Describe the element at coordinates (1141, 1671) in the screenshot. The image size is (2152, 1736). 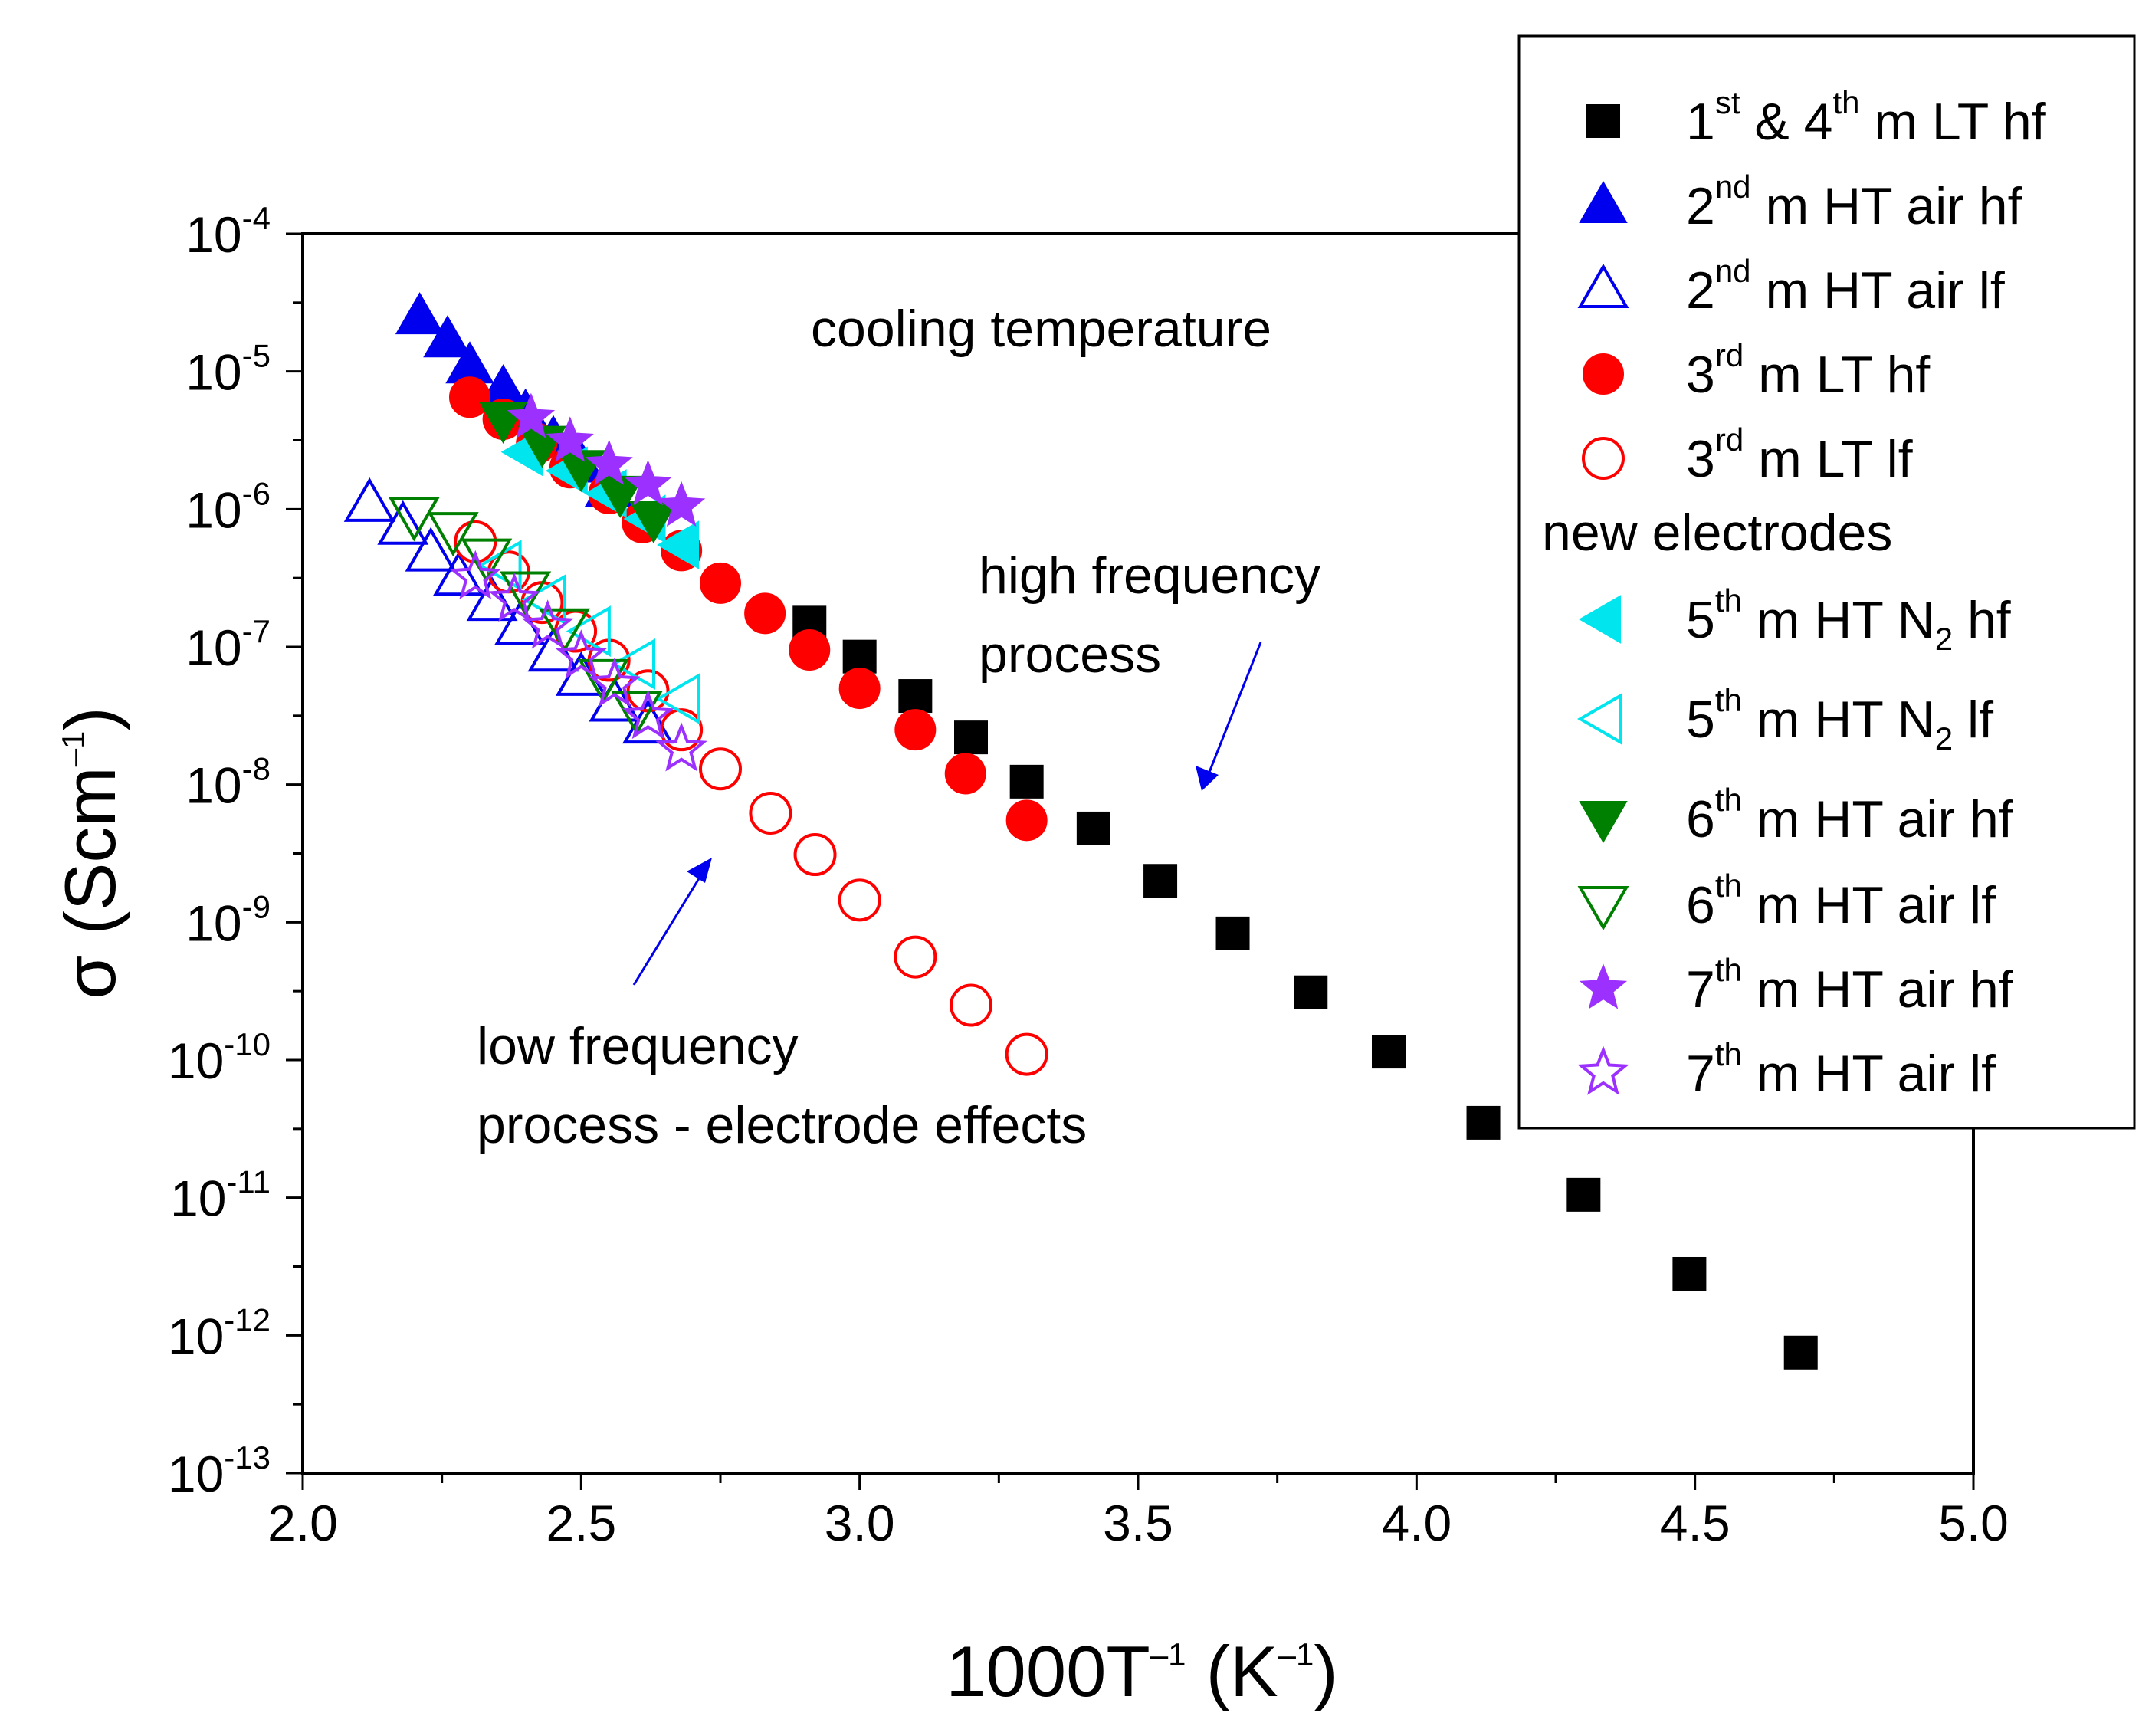
I see `x-axis-title: 1000T–1 (K–1)` at that location.